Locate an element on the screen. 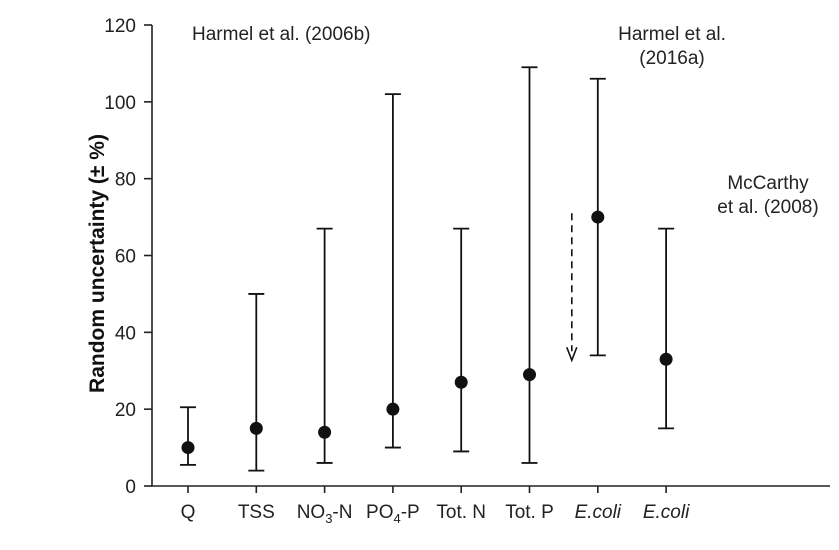 The image size is (839, 550). y-tick-label-120: 120 is located at coordinates (120, 26).